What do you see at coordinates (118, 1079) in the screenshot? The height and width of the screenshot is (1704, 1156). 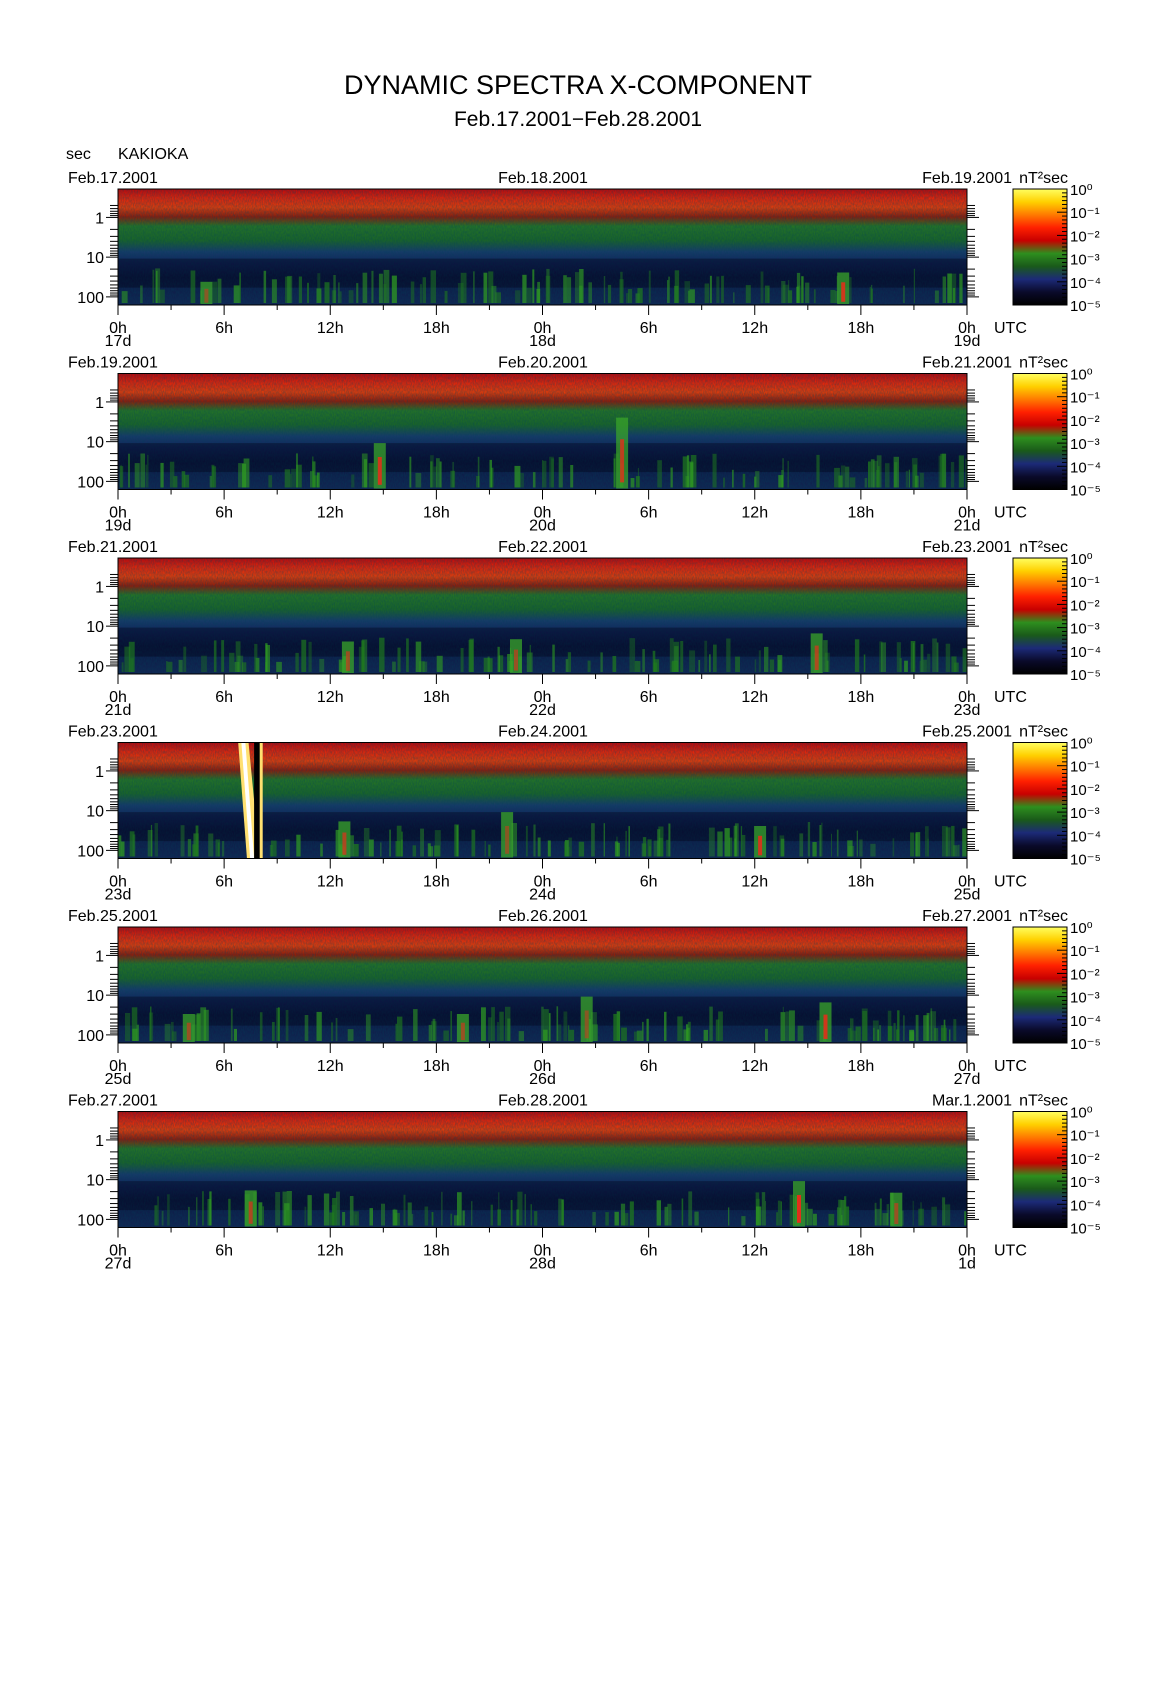 I see `day-label: 25d` at bounding box center [118, 1079].